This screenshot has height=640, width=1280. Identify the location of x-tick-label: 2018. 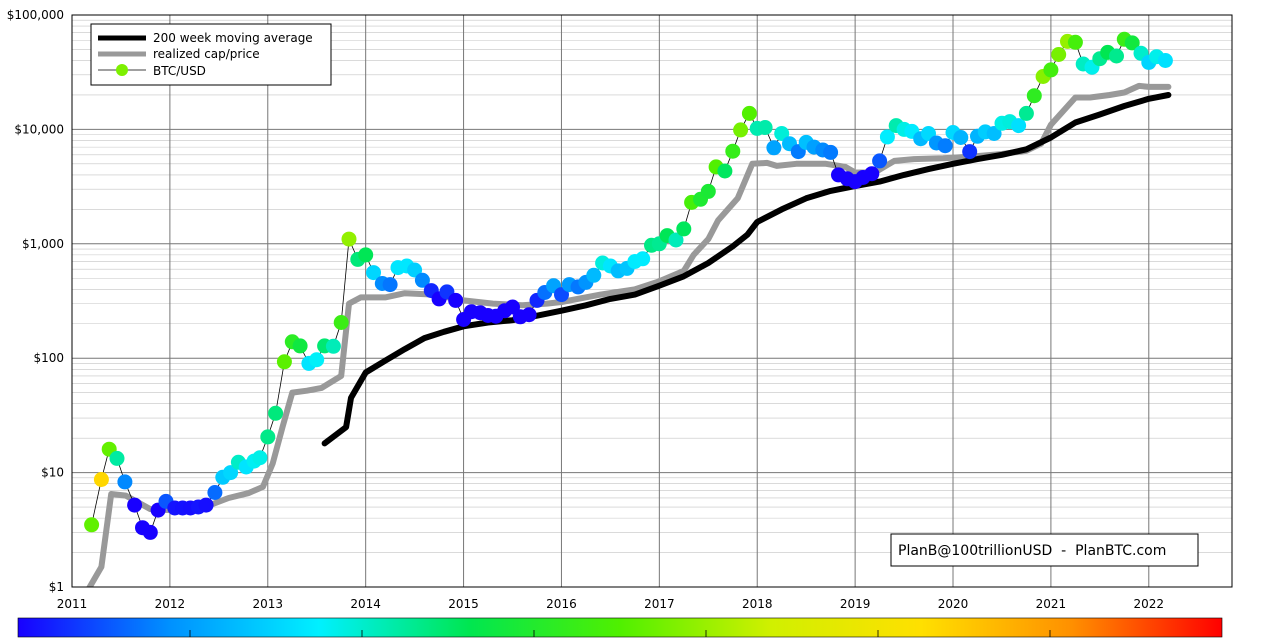
(757, 604).